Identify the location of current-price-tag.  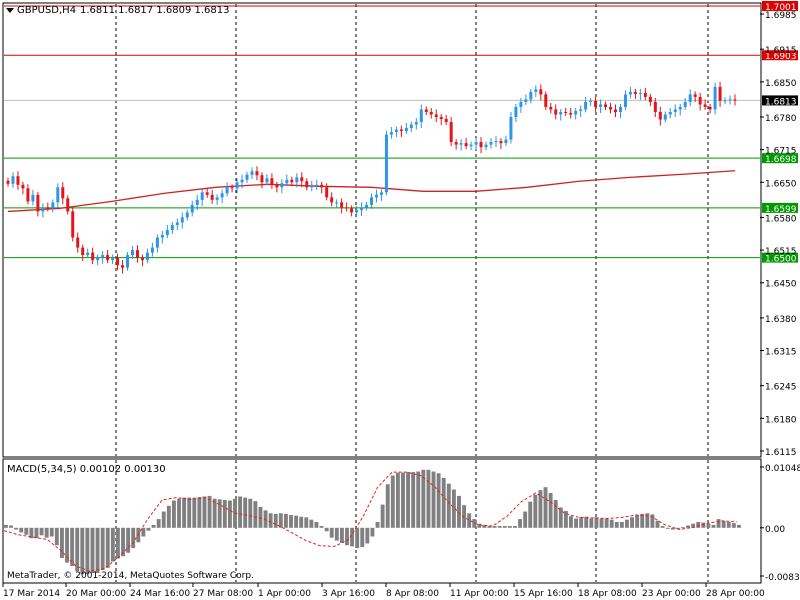
(780, 100).